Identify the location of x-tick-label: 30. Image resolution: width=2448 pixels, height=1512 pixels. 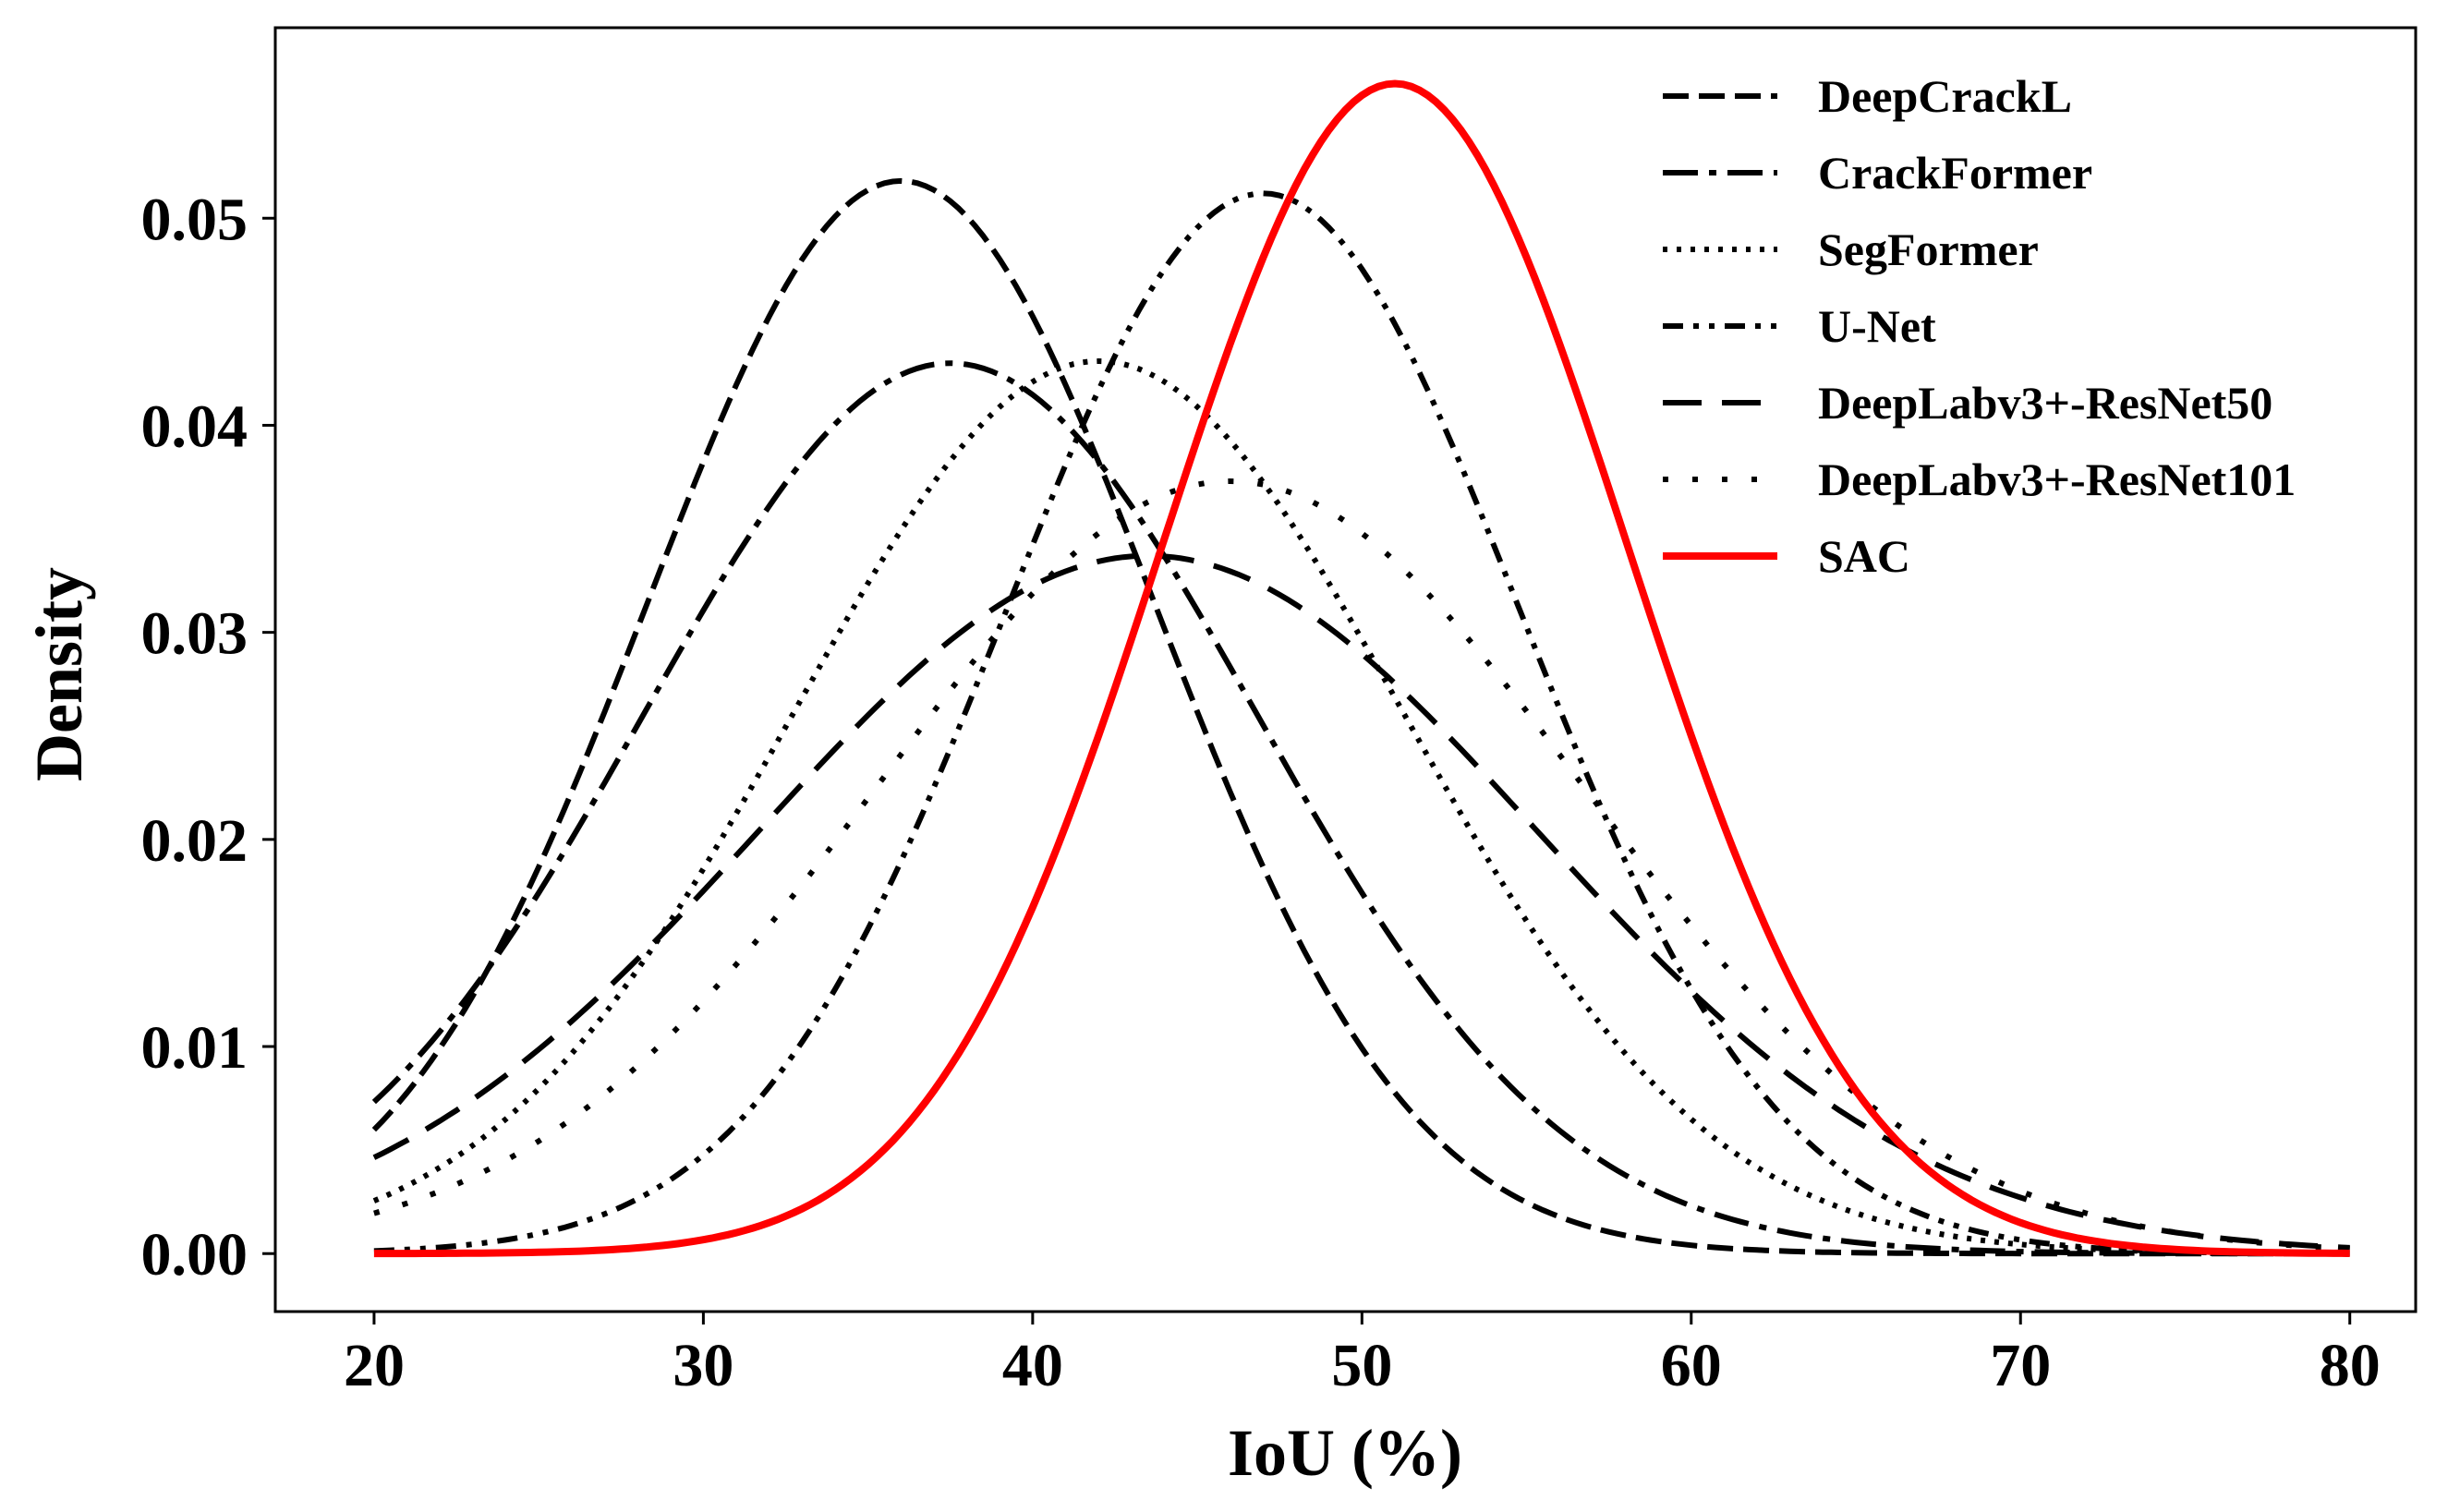
(703, 1365).